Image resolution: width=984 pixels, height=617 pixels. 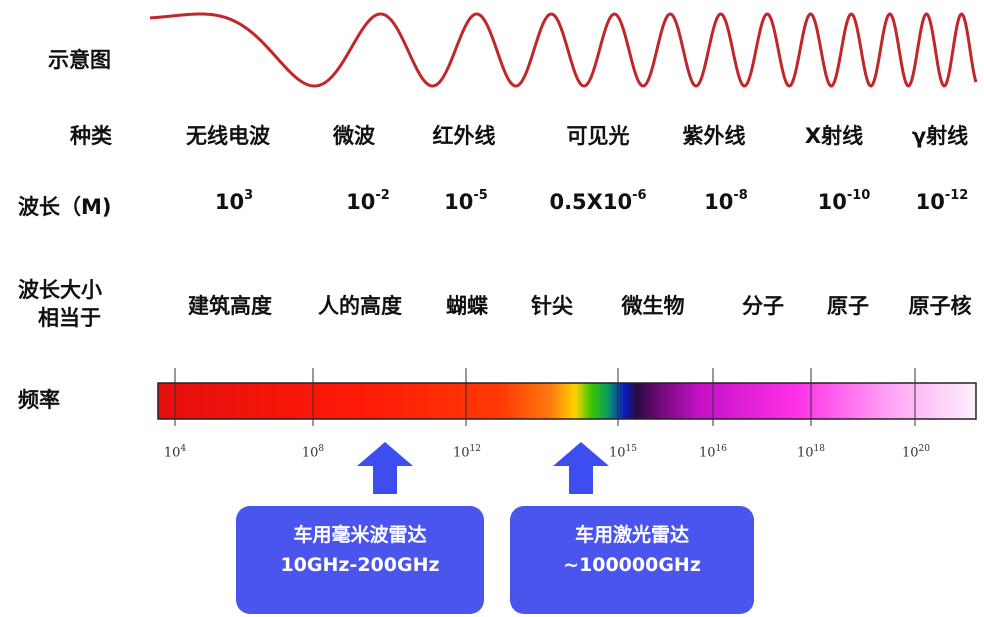 I want to click on wavelength-microwave: 10-2, so click(x=368, y=201).